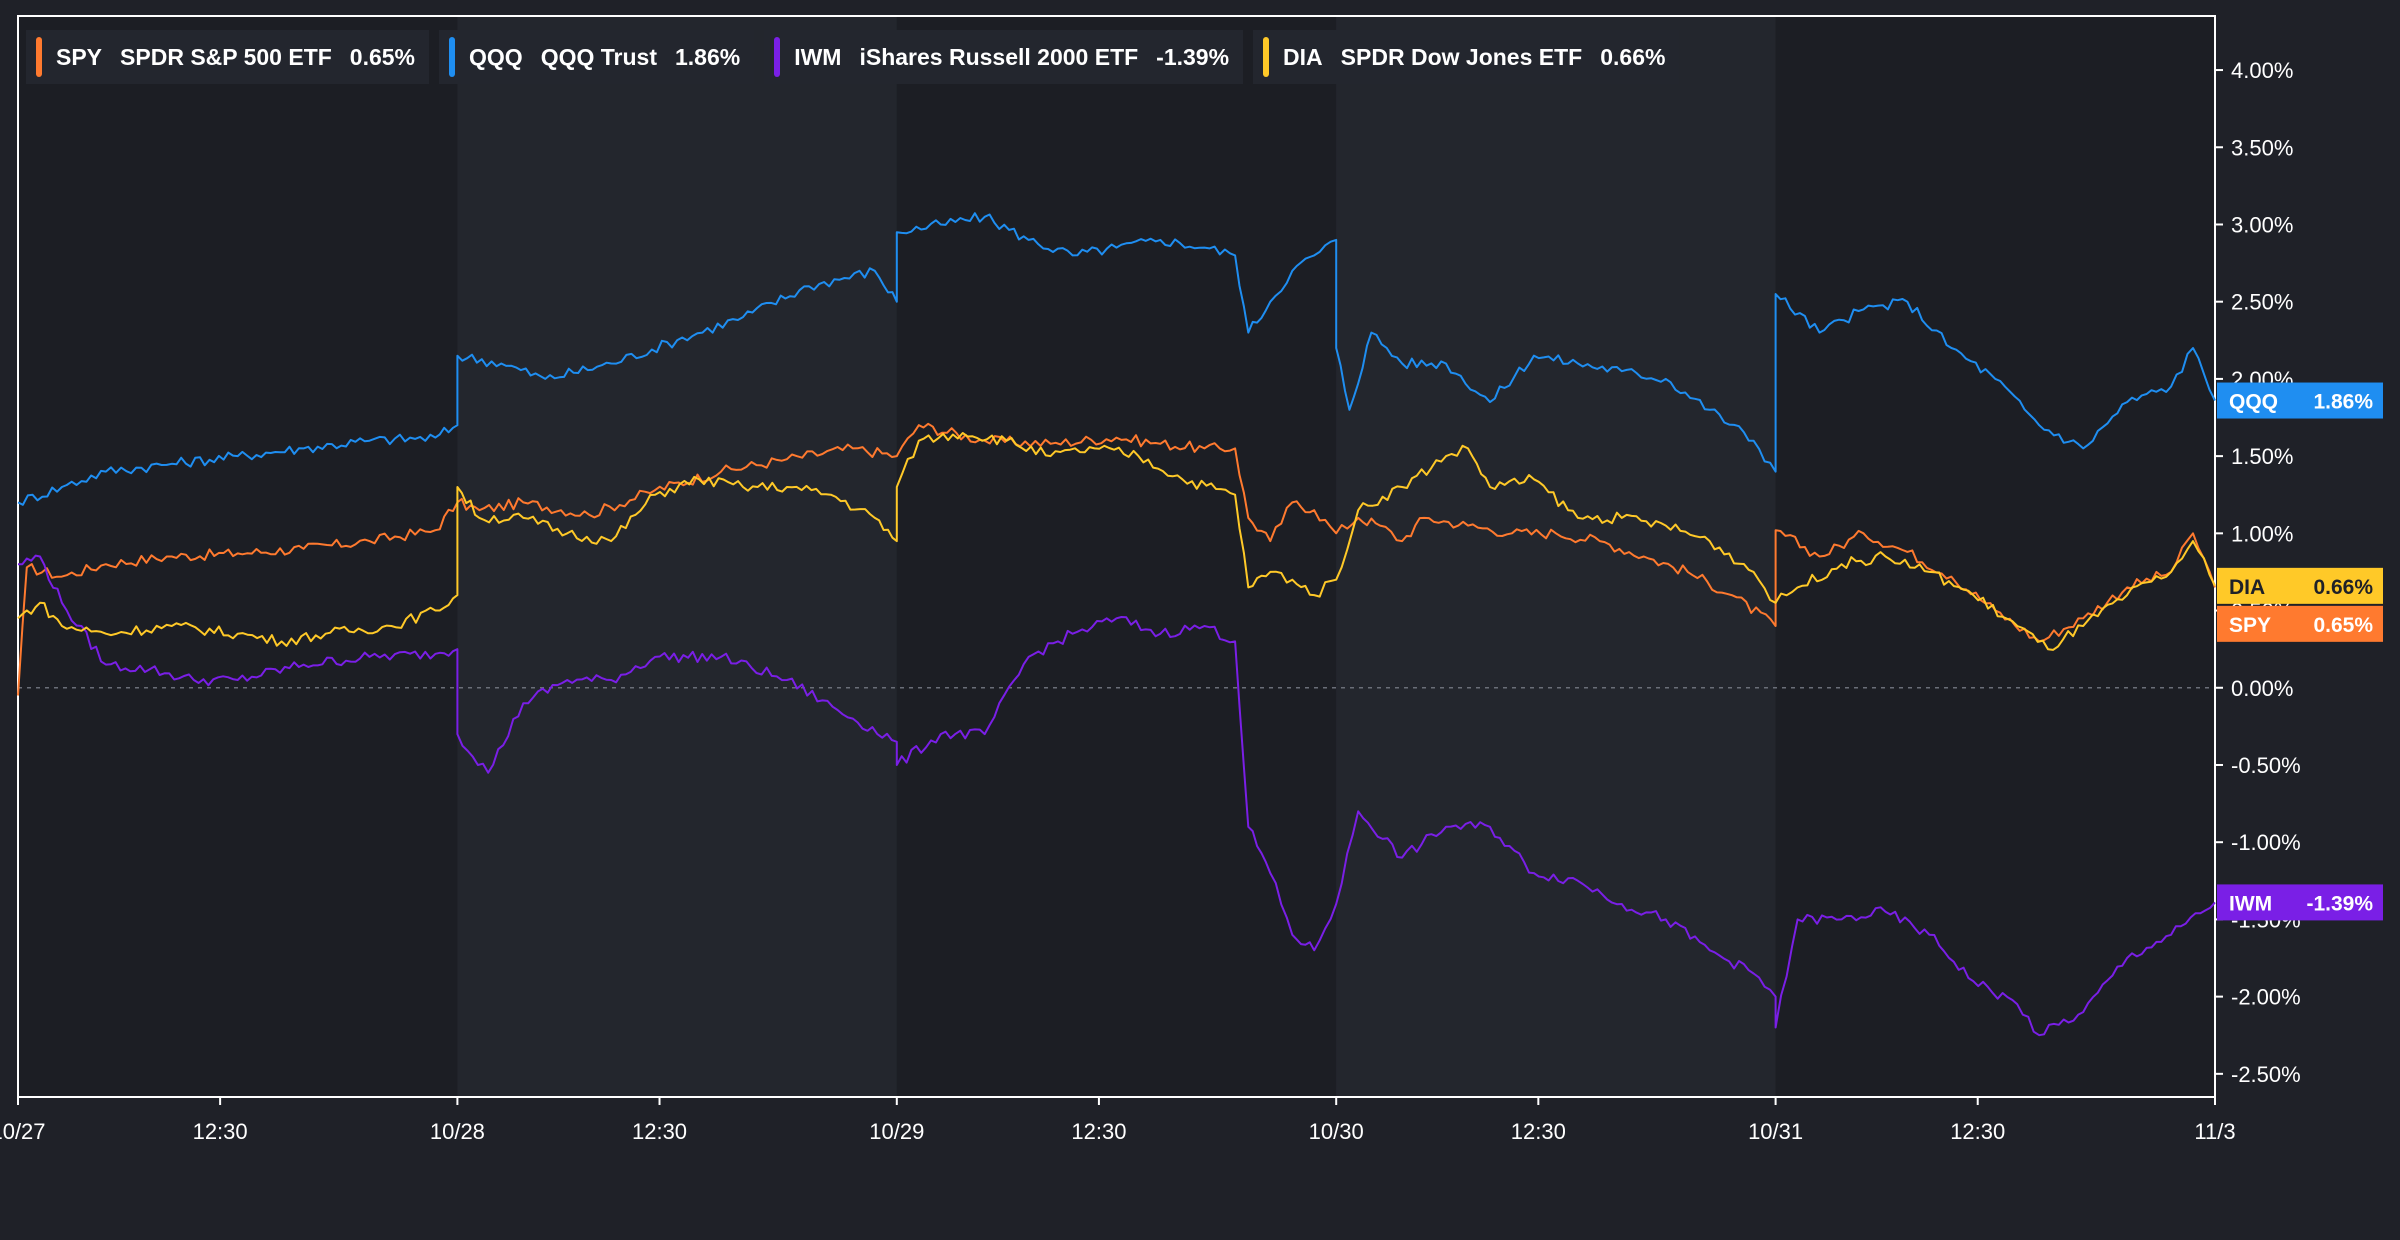 The width and height of the screenshot is (2400, 1240). I want to click on legend-change: 0.65%, so click(382, 56).